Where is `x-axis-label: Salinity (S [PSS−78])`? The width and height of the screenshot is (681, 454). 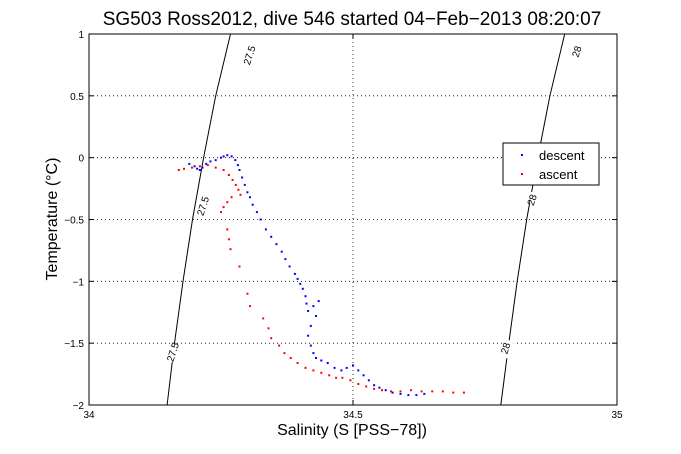
x-axis-label: Salinity (S [PSS−78]) is located at coordinates (352, 430).